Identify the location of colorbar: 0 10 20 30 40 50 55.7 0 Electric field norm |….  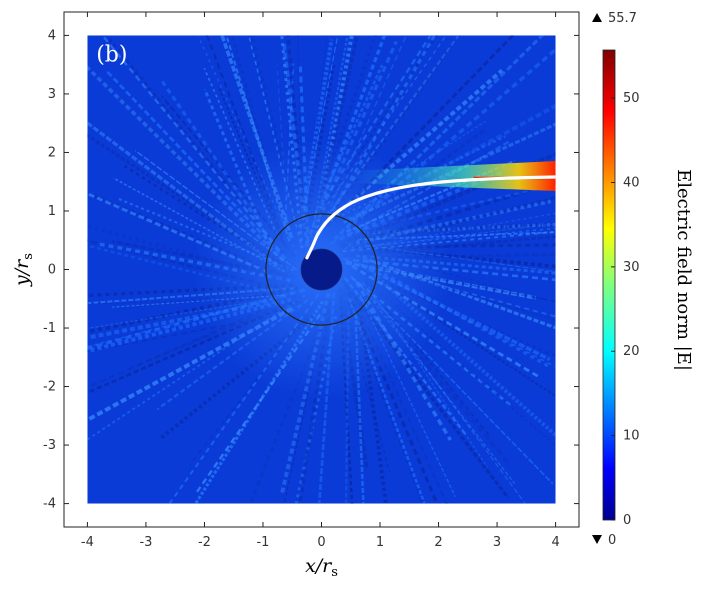
(643, 279).